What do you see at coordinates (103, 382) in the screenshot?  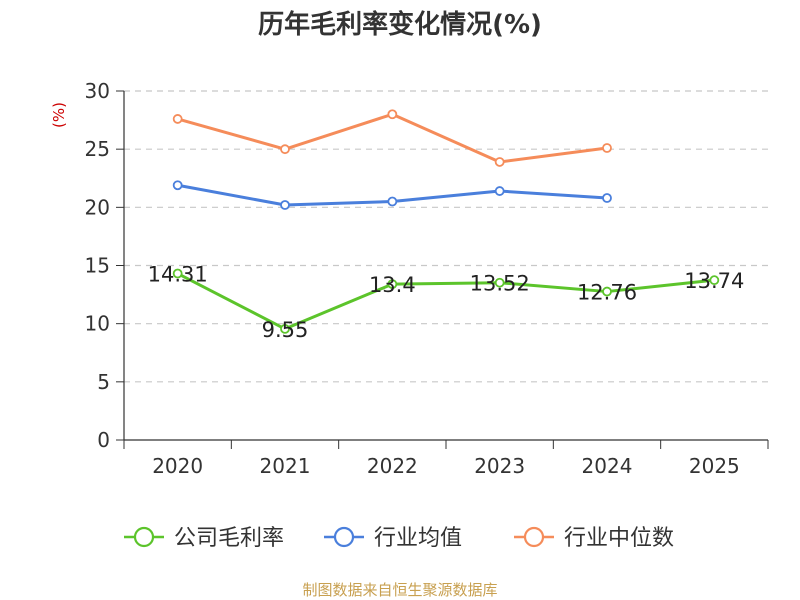 I see `y-tick-label: 5` at bounding box center [103, 382].